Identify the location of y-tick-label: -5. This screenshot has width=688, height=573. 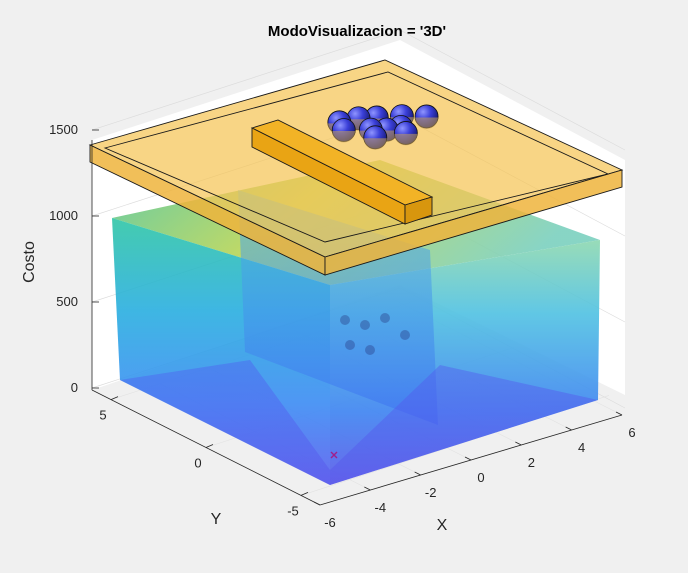
(293, 510).